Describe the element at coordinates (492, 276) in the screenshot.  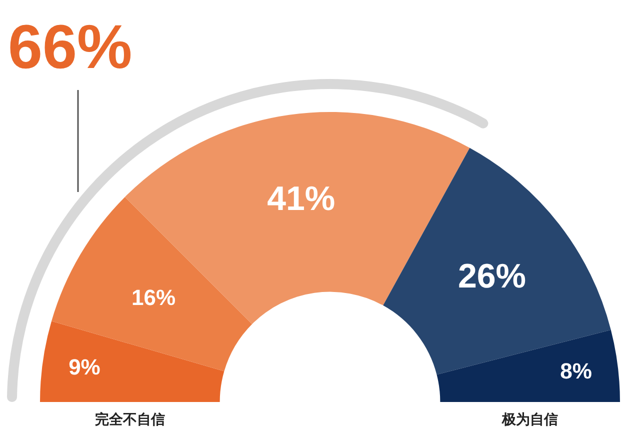
I see `data-label: 26%` at that location.